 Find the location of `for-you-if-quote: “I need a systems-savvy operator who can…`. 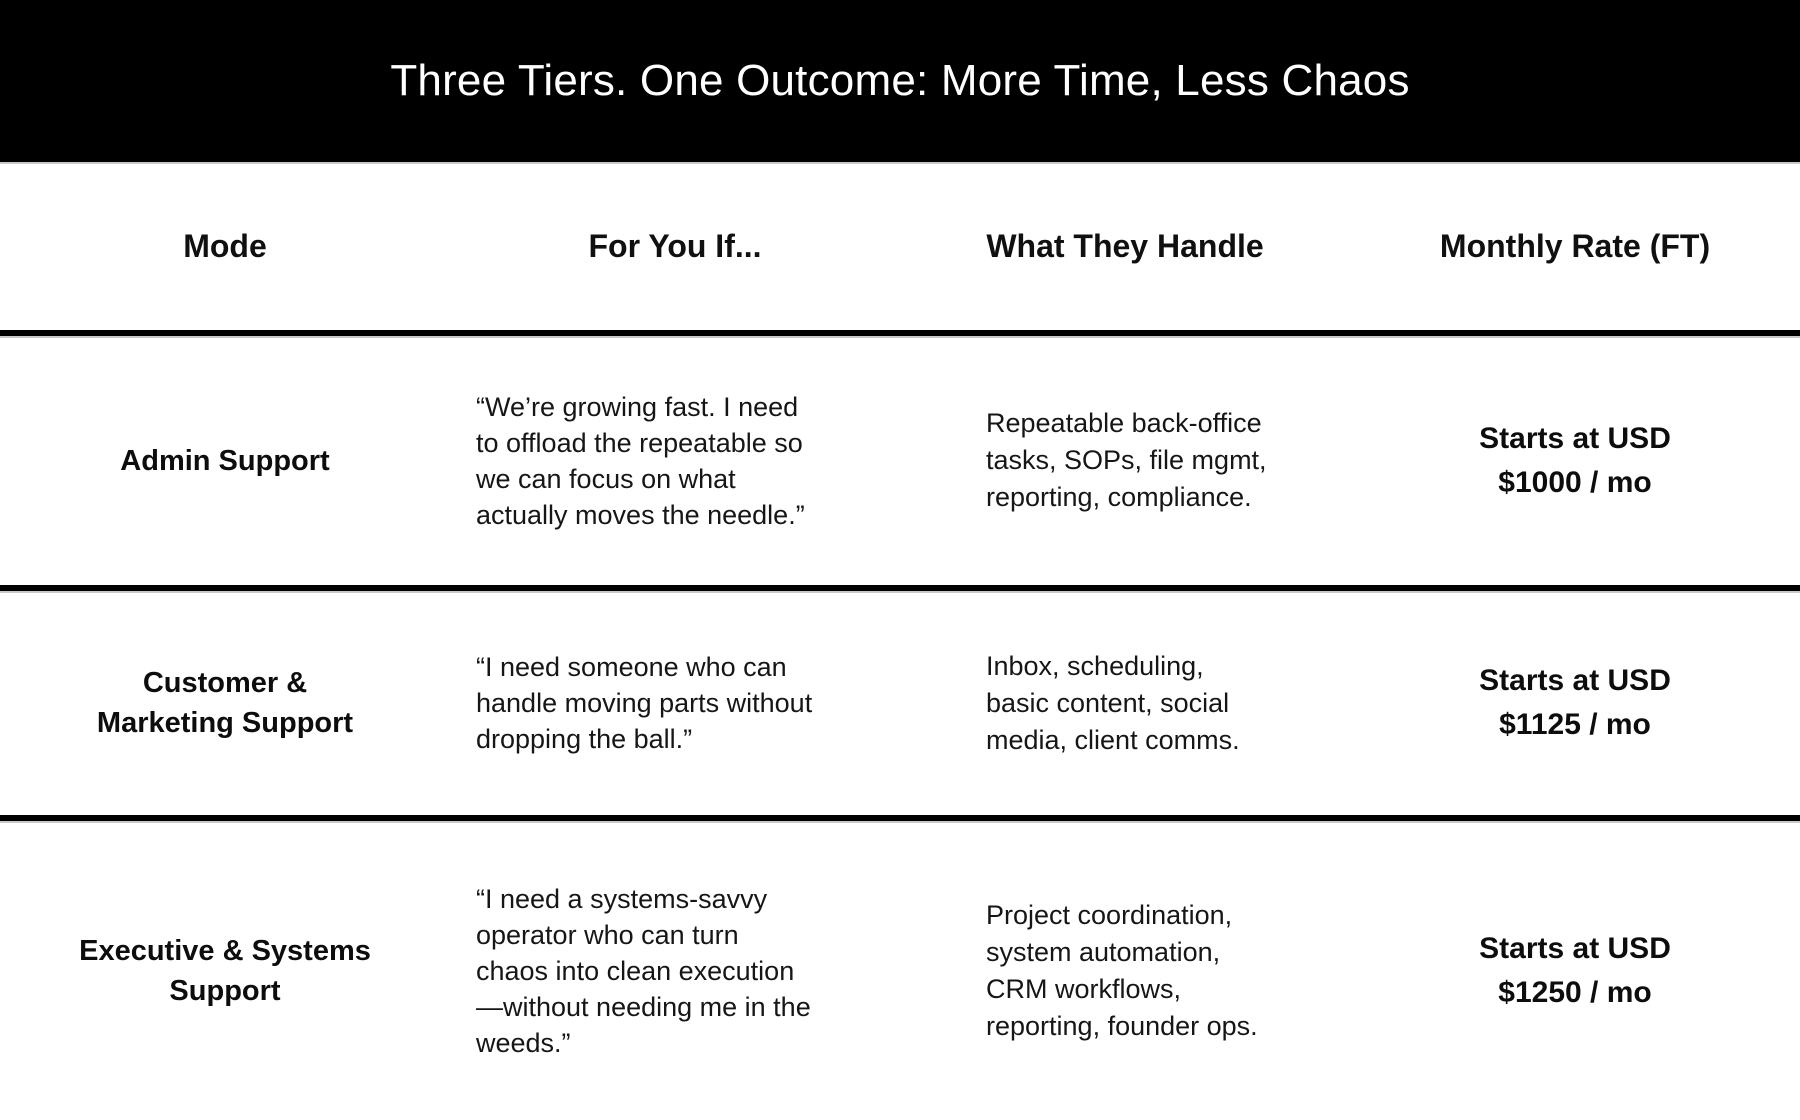

for-you-if-quote: “I need a systems-savvy operator who can… is located at coordinates (643, 970).